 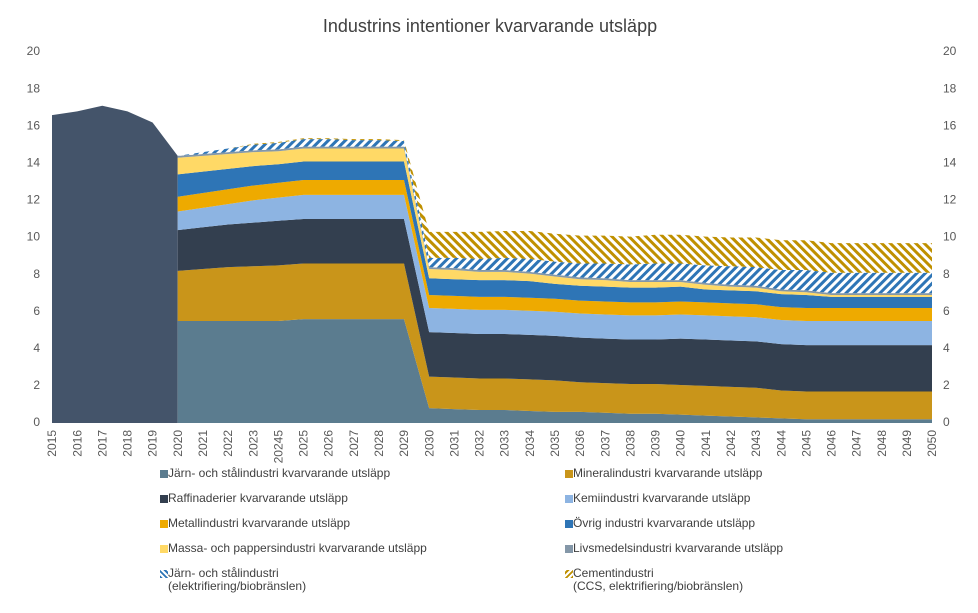 What do you see at coordinates (304, 443) in the screenshot?
I see `x-tick-label: 2025` at bounding box center [304, 443].